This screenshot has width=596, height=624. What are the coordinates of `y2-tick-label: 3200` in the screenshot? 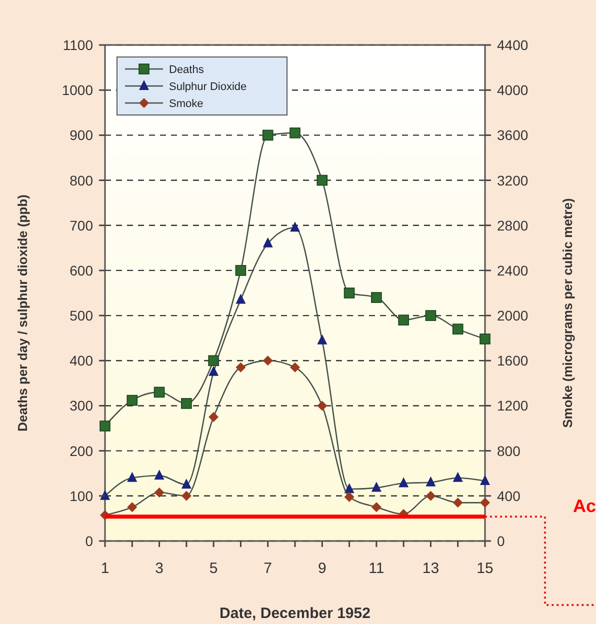 It's located at (512, 180).